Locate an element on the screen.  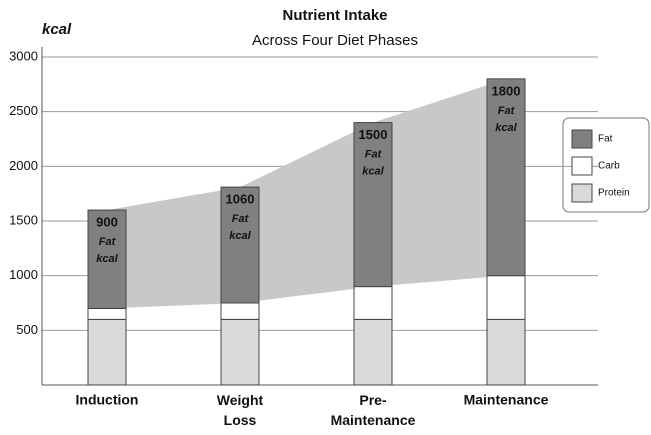
y-tick-label: 500 is located at coordinates (27, 329).